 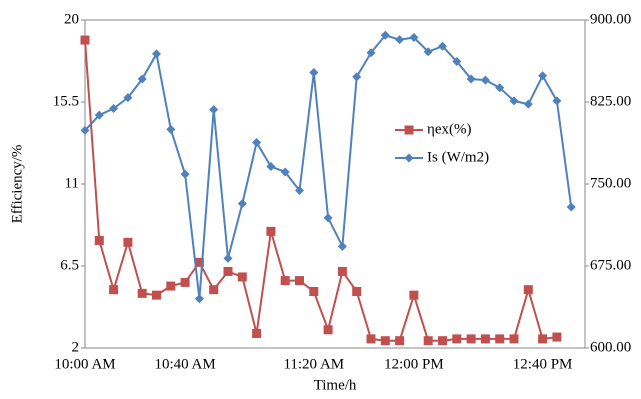 I want to click on y-axis-title: Efficiency/%, so click(x=17, y=184).